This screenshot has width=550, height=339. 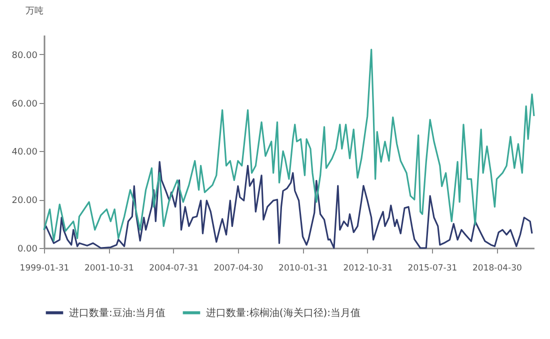 I want to click on legend-label: 进口数量:豆油:当月值, so click(x=117, y=312).